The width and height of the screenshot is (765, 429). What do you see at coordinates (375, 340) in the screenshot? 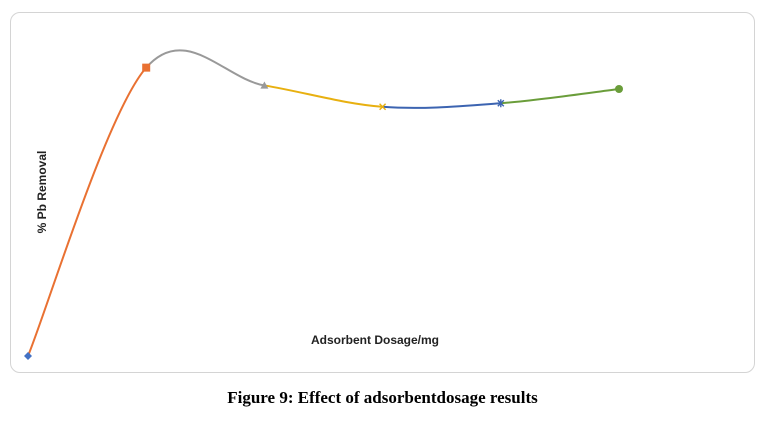
I see `x-axis-label: Adsorbent Dosage/mg` at bounding box center [375, 340].